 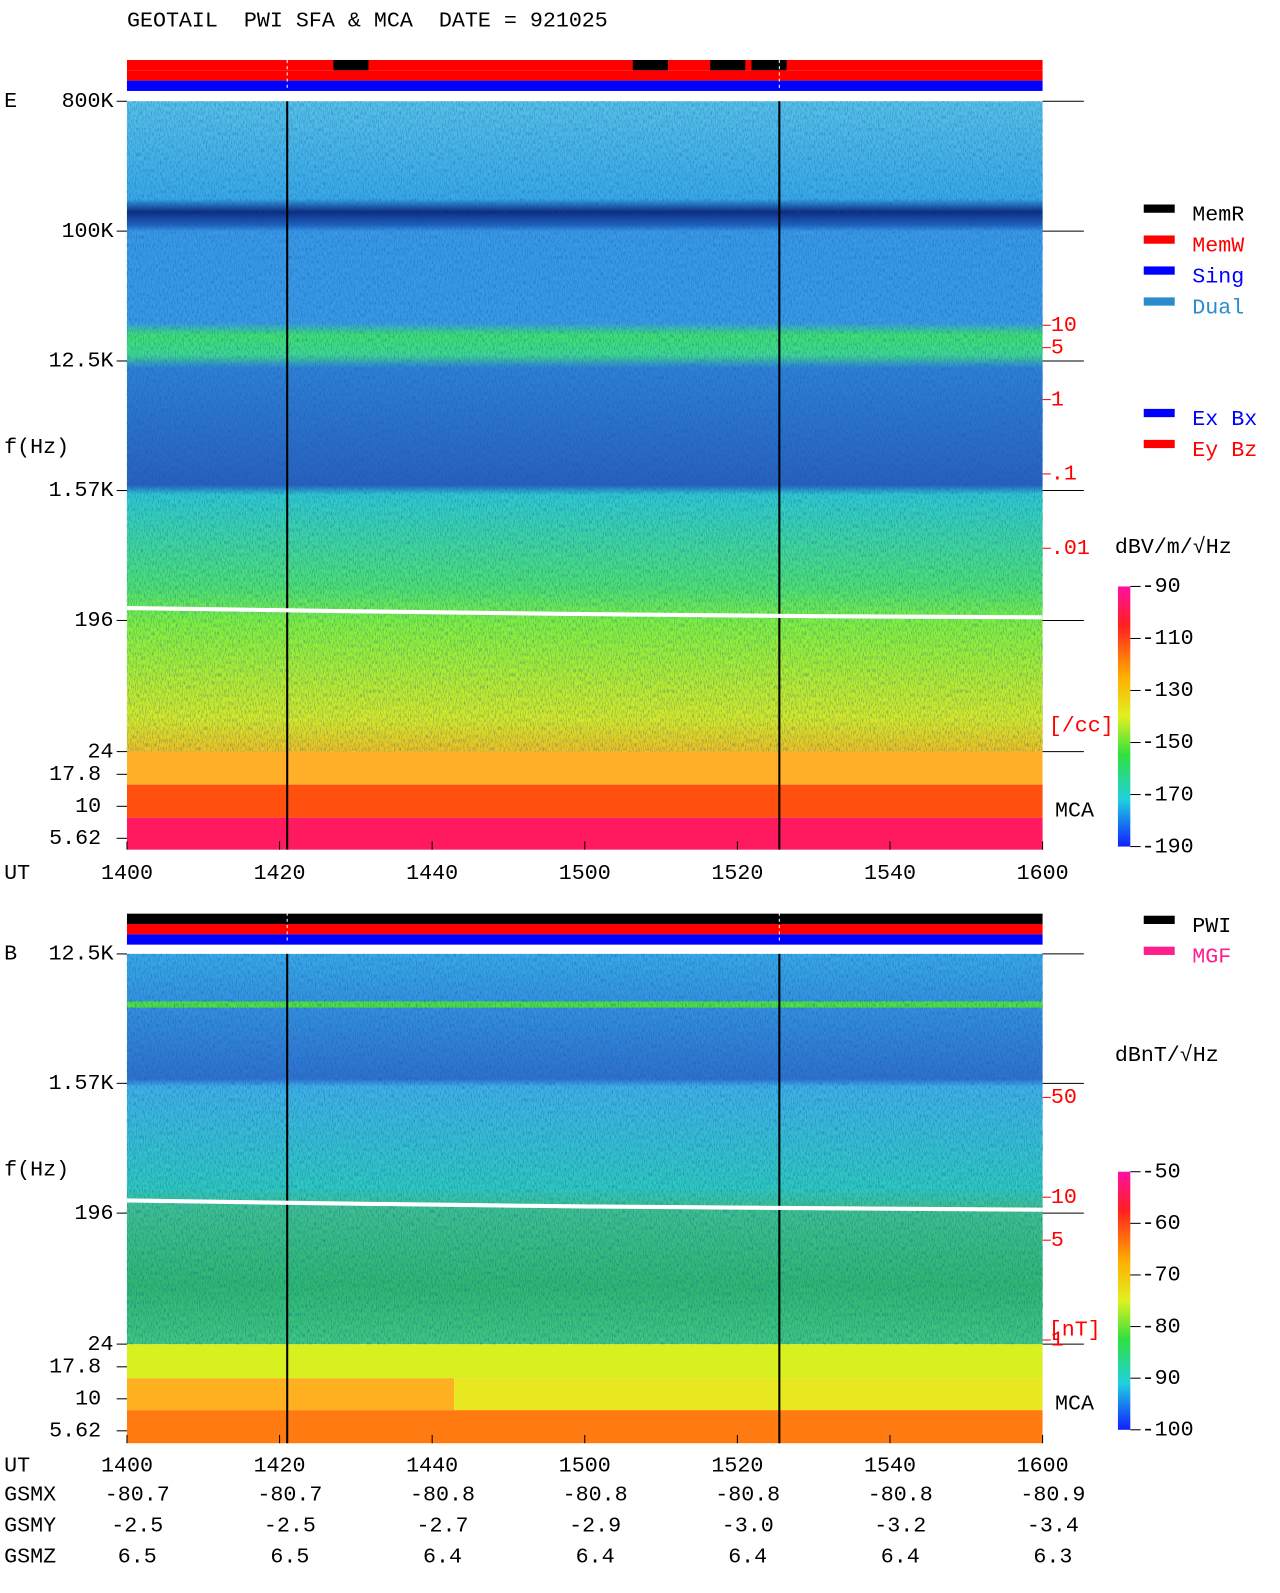 I want to click on y-tick-label: 800K, so click(x=88, y=101).